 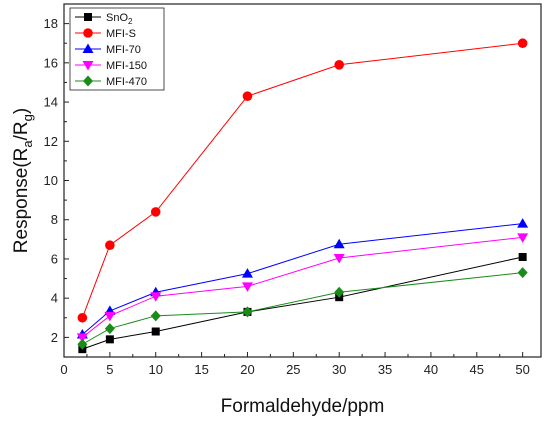 I want to click on y-tick-label: 4, so click(x=54, y=298).